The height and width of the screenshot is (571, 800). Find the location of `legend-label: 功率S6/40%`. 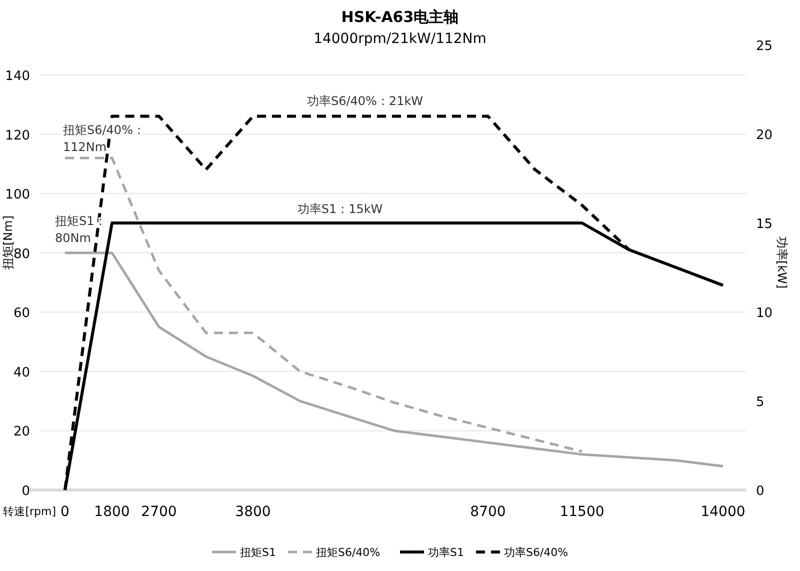

legend-label: 功率S6/40% is located at coordinates (536, 552).